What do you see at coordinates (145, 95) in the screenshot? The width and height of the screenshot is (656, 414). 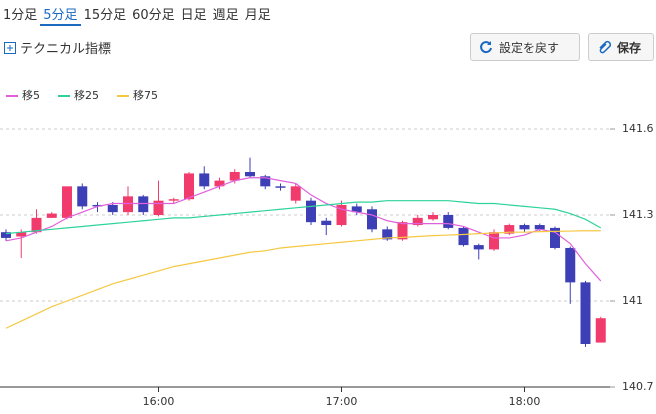 I see `legend-label: 移75` at bounding box center [145, 95].